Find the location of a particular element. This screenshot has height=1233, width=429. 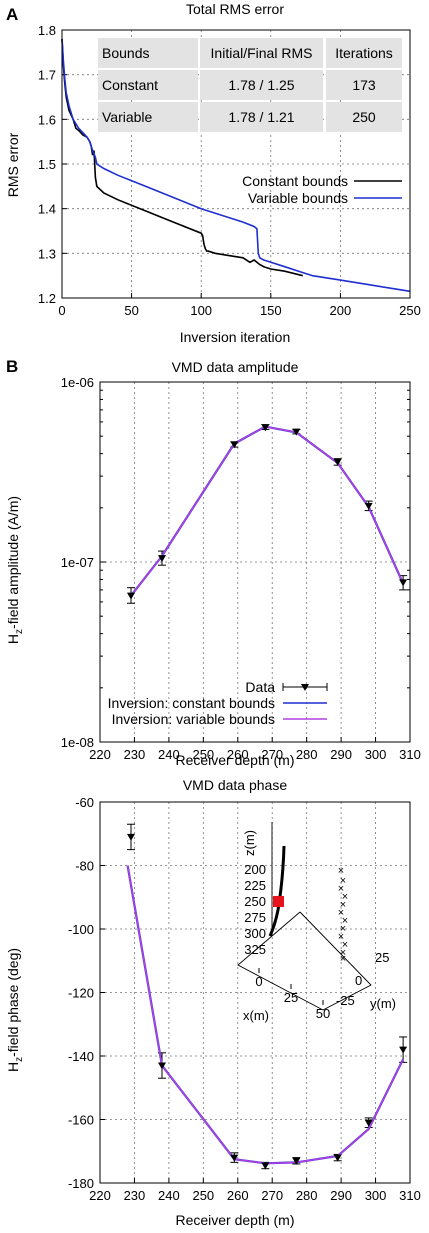

inset-y-tick-label: 25 is located at coordinates (382, 957).